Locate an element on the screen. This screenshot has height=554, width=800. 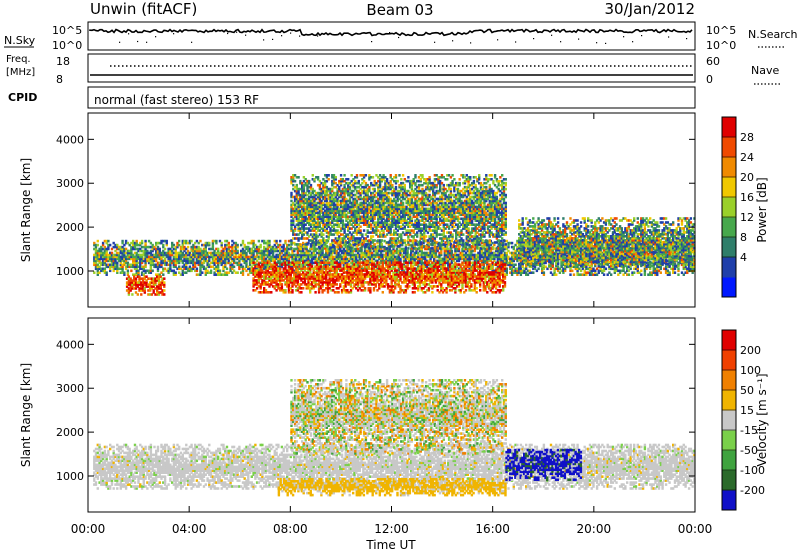
nsearch-tick-top: 10^5 is located at coordinates (721, 30).